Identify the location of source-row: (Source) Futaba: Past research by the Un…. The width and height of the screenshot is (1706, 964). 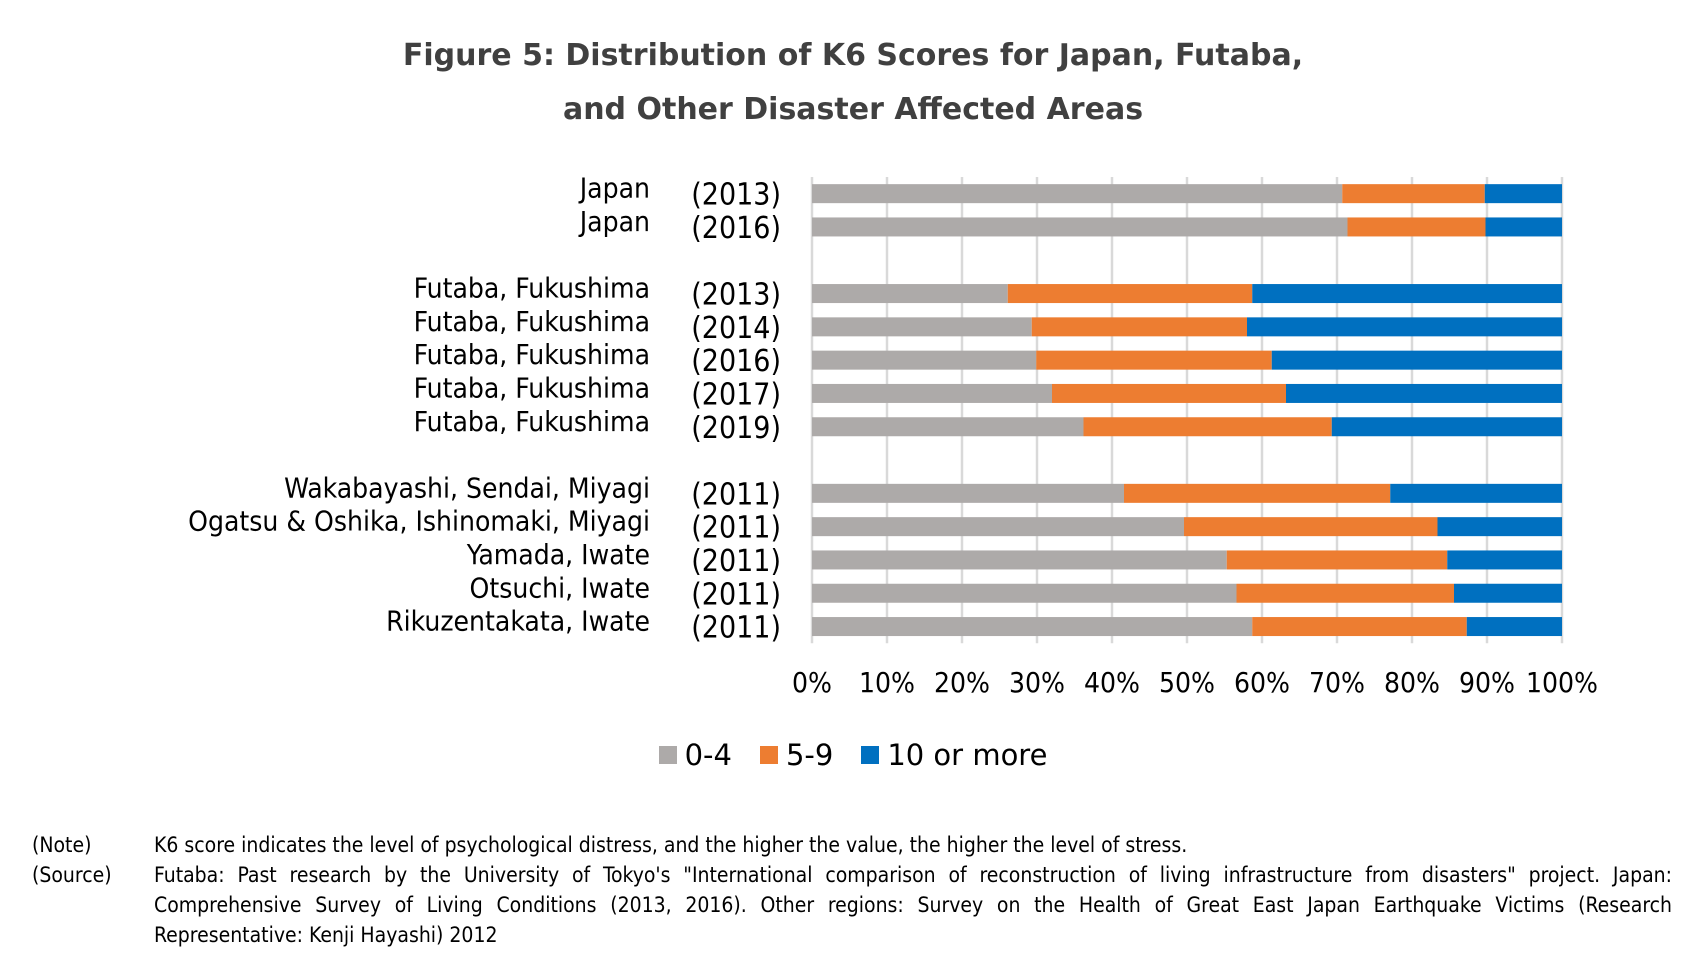
(852, 905).